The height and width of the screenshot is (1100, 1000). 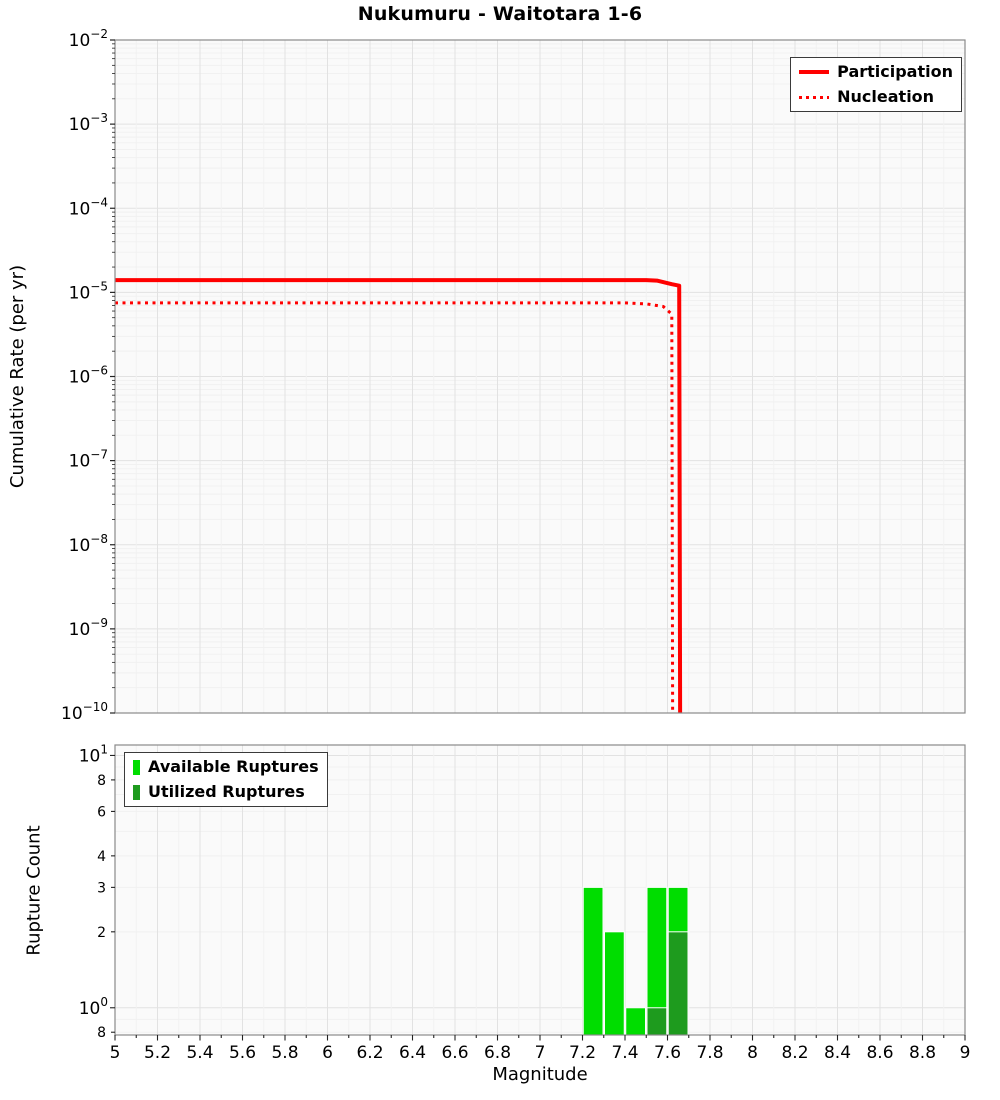 What do you see at coordinates (582, 1053) in the screenshot?
I see `x-tick-label: 7.2` at bounding box center [582, 1053].